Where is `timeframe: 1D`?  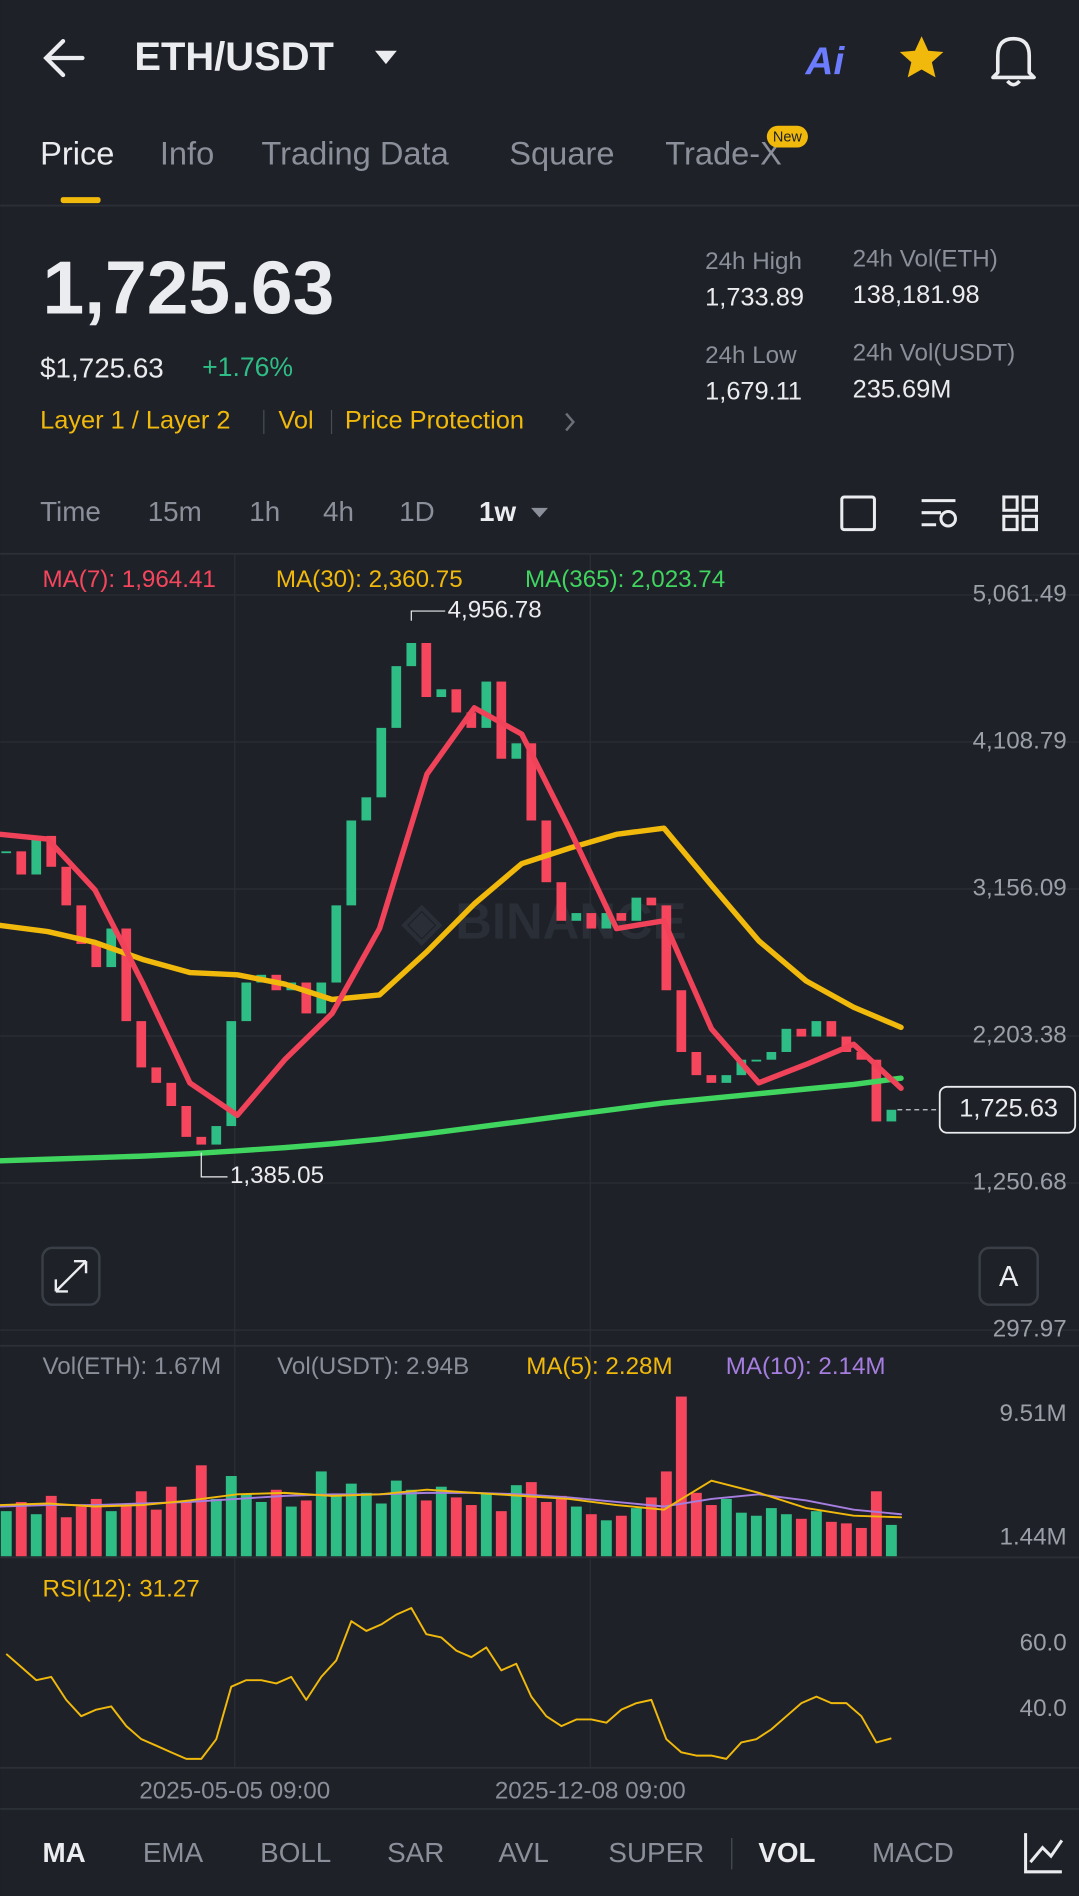 timeframe: 1D is located at coordinates (417, 511).